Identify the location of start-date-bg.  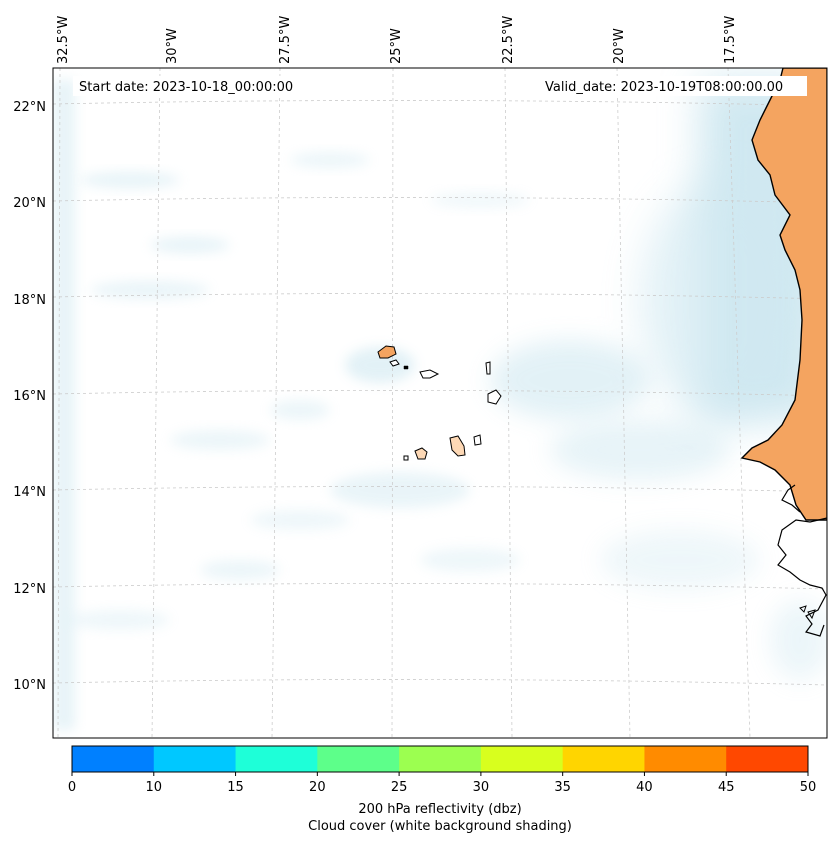
(193, 86).